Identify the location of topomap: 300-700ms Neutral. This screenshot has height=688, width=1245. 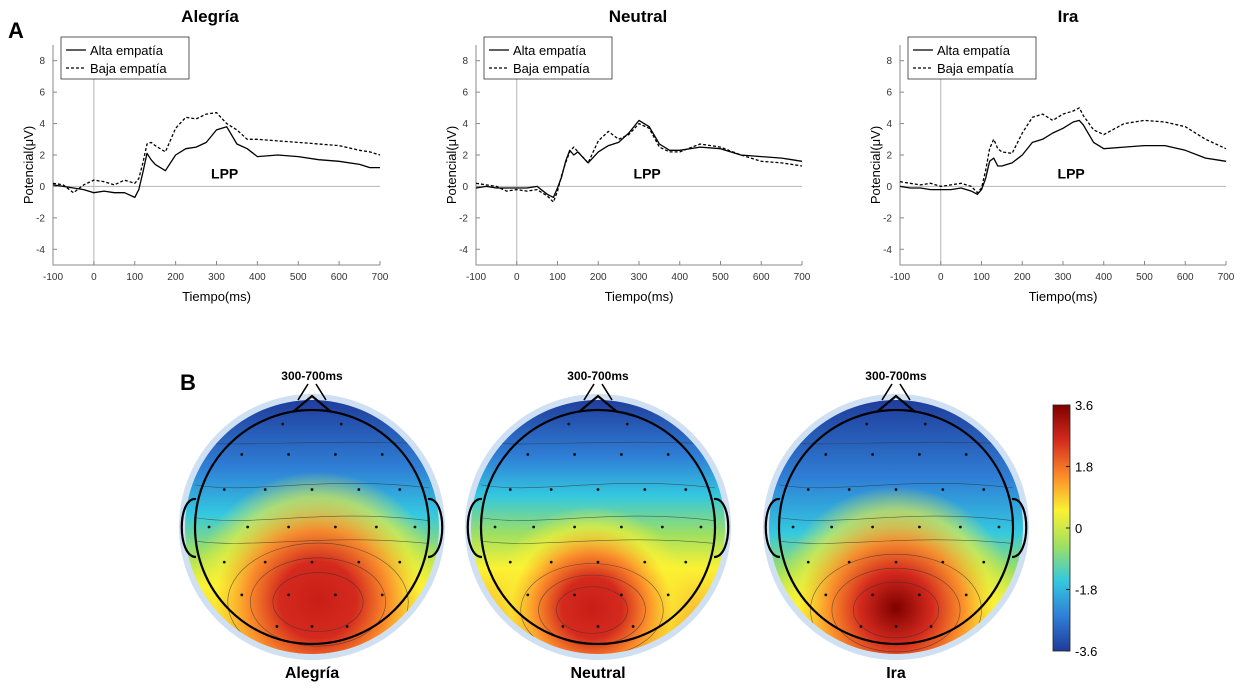
(598, 525).